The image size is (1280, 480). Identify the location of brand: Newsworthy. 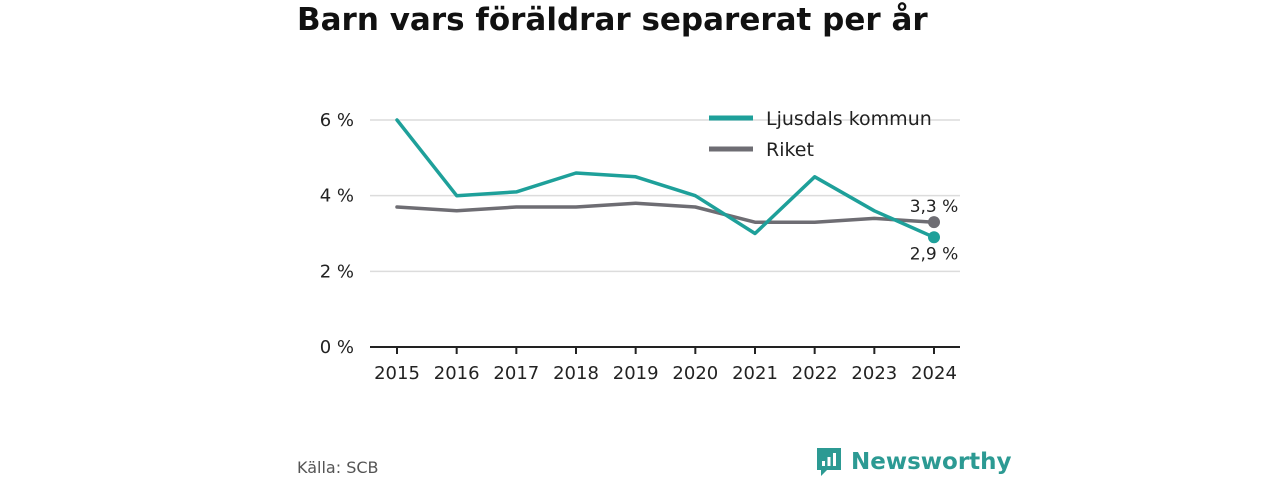
(913, 462).